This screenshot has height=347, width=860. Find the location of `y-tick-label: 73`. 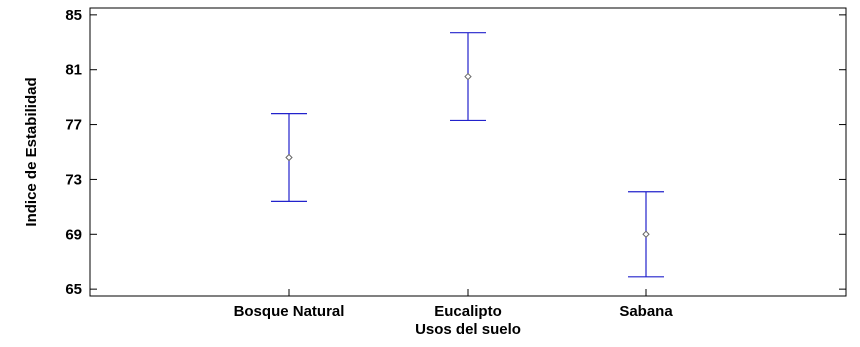

y-tick-label: 73 is located at coordinates (73, 179).